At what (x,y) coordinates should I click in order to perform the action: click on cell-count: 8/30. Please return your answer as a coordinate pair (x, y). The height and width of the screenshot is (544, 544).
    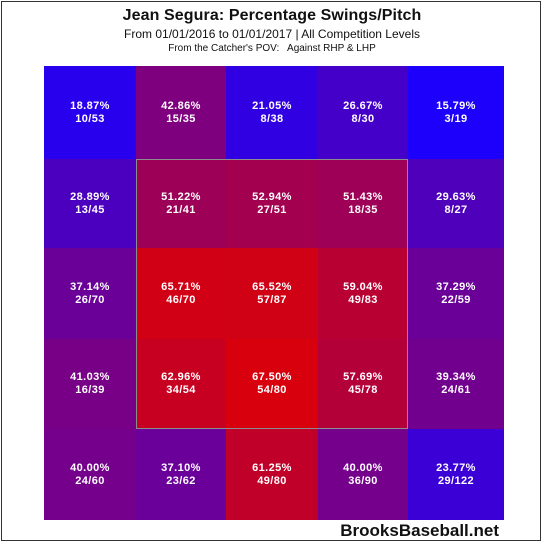
    Looking at the image, I should click on (363, 118).